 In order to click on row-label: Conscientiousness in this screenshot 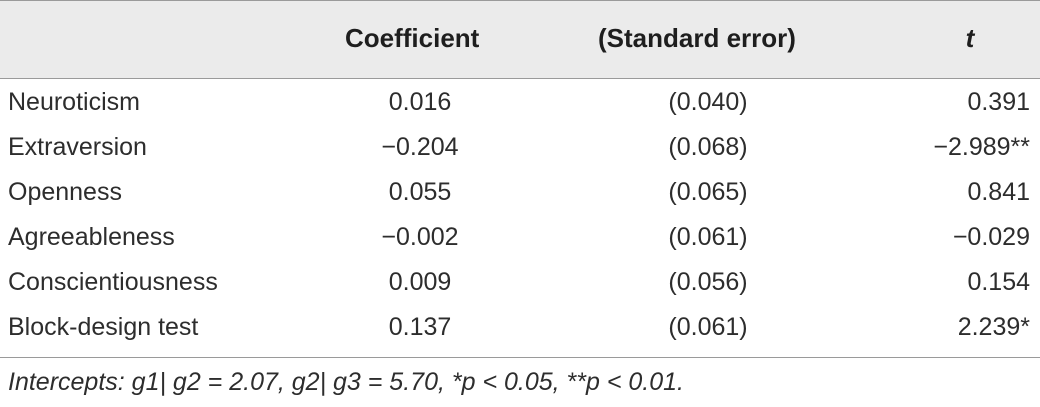, I will do `click(113, 282)`.